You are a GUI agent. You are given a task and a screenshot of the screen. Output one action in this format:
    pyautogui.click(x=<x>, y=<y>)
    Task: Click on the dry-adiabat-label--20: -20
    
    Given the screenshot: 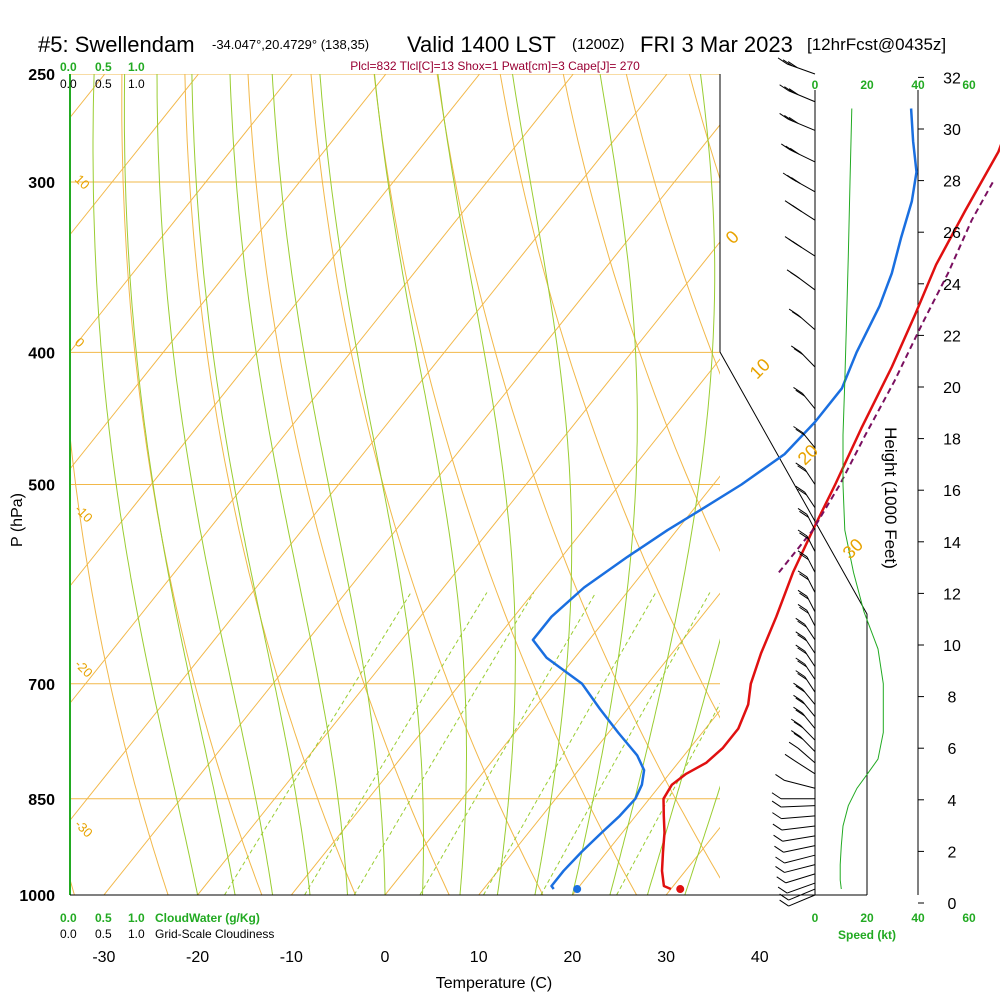 What is the action you would take?
    pyautogui.click(x=84, y=669)
    